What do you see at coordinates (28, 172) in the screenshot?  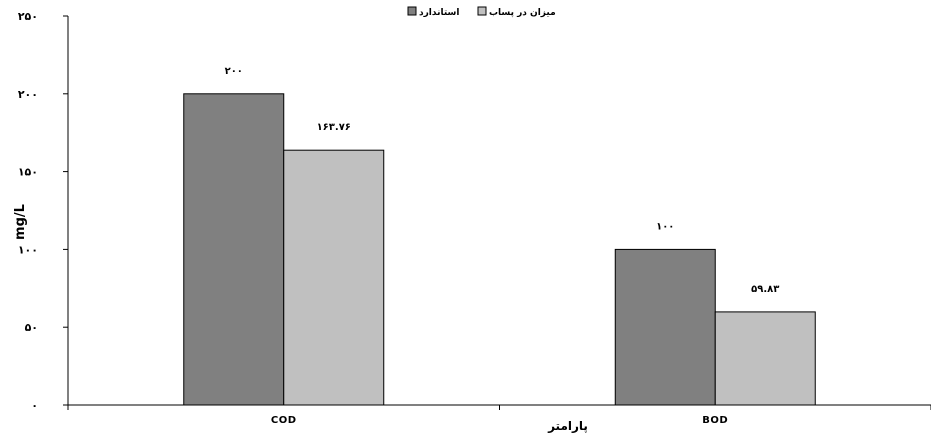 I see `y-tick-label: ۱۵۰` at bounding box center [28, 172].